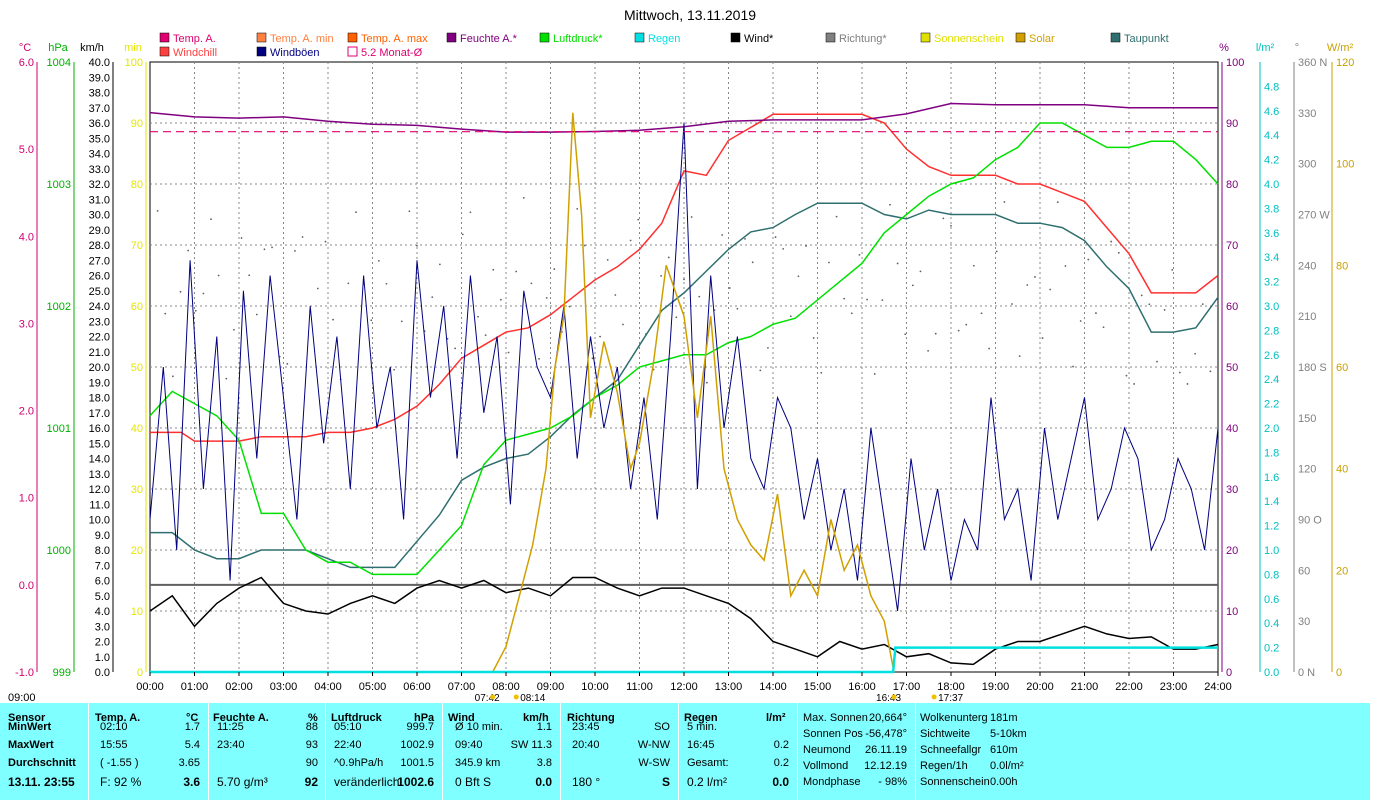 The width and height of the screenshot is (1381, 800). I want to click on astro-value: - 98%, so click(892, 782).